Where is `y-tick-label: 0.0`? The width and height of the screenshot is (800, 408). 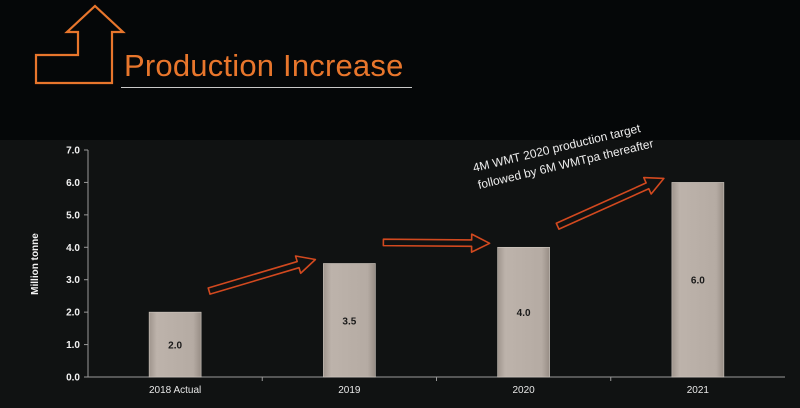 y-tick-label: 0.0 is located at coordinates (73, 378).